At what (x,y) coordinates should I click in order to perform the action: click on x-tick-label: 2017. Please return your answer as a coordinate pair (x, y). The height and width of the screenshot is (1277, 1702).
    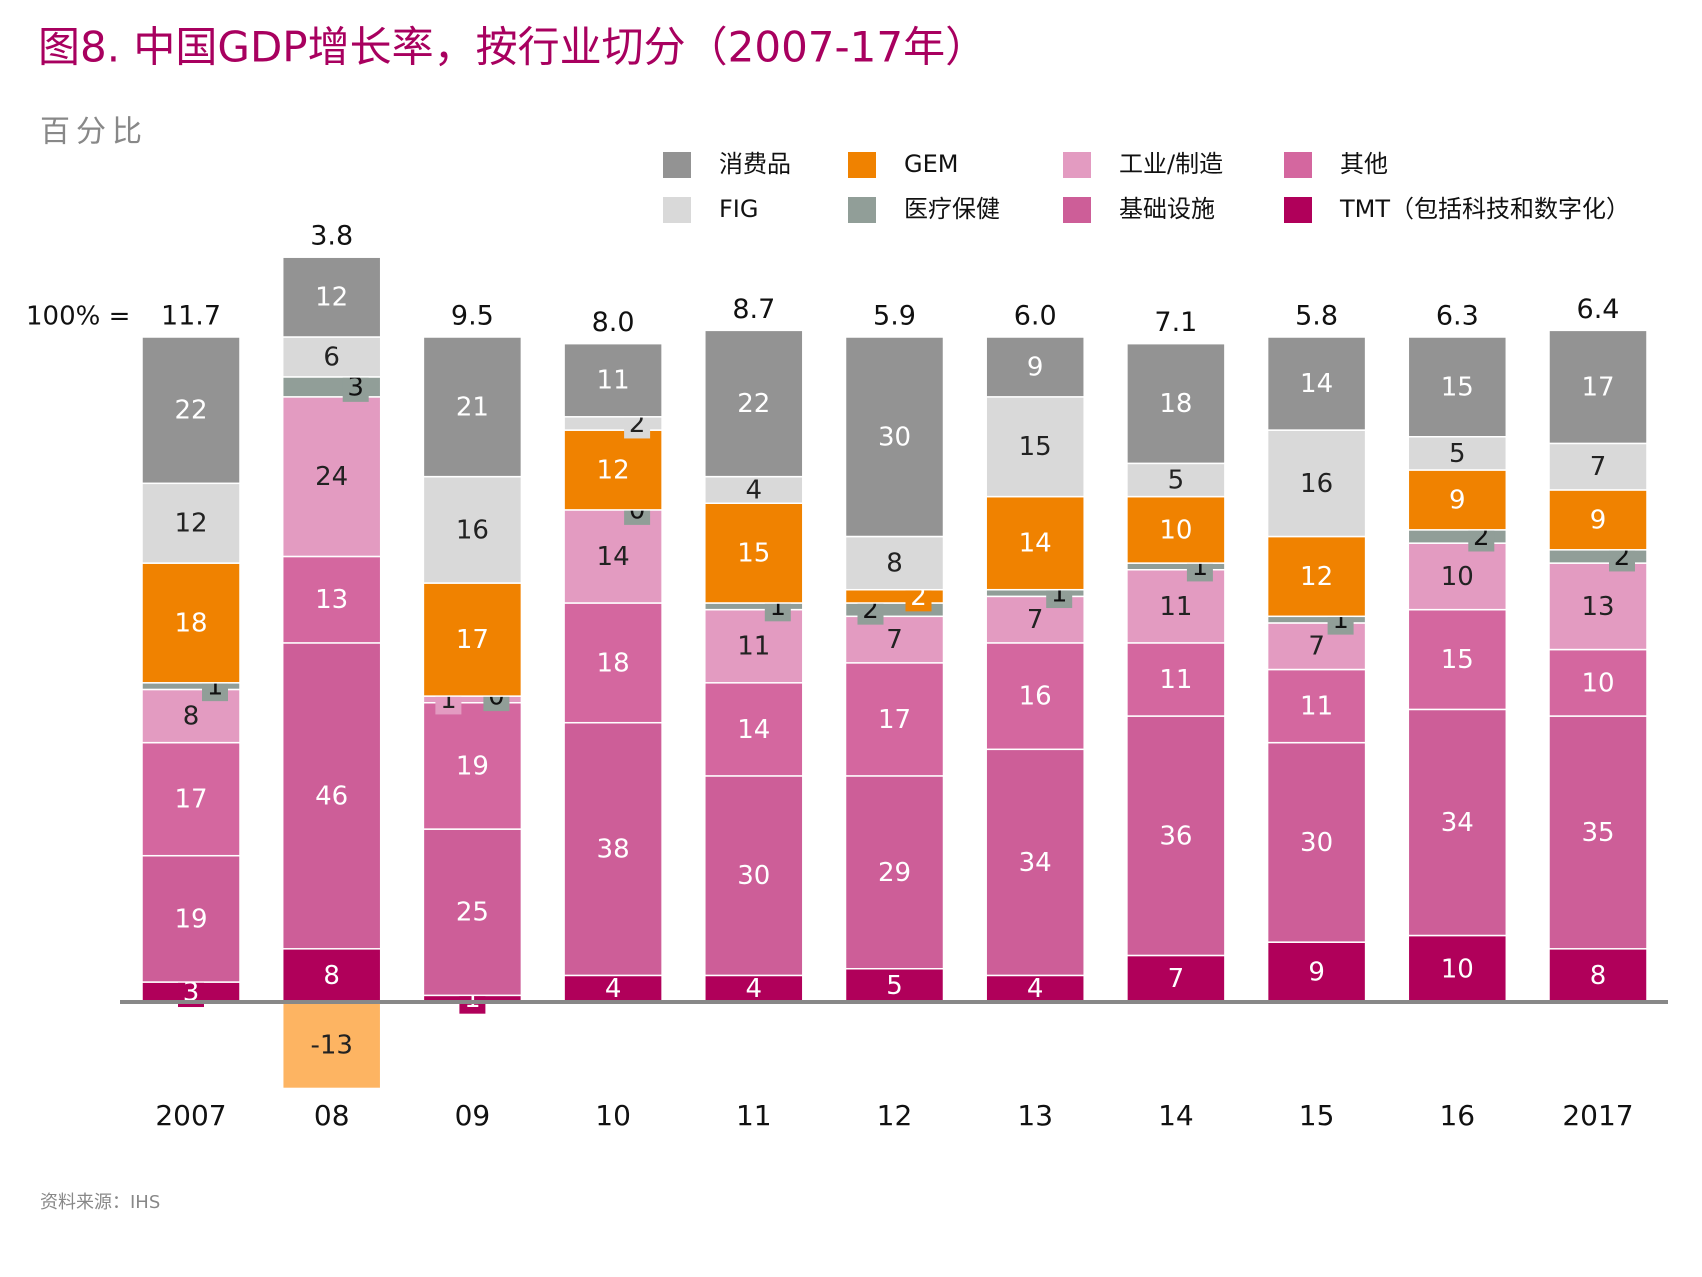
    Looking at the image, I should click on (1597, 1115).